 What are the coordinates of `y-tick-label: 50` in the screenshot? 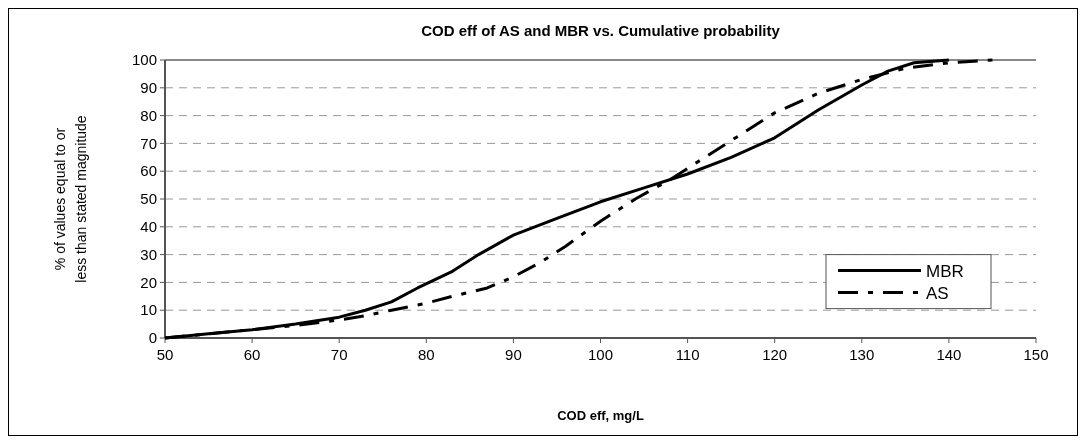 It's located at (148, 199).